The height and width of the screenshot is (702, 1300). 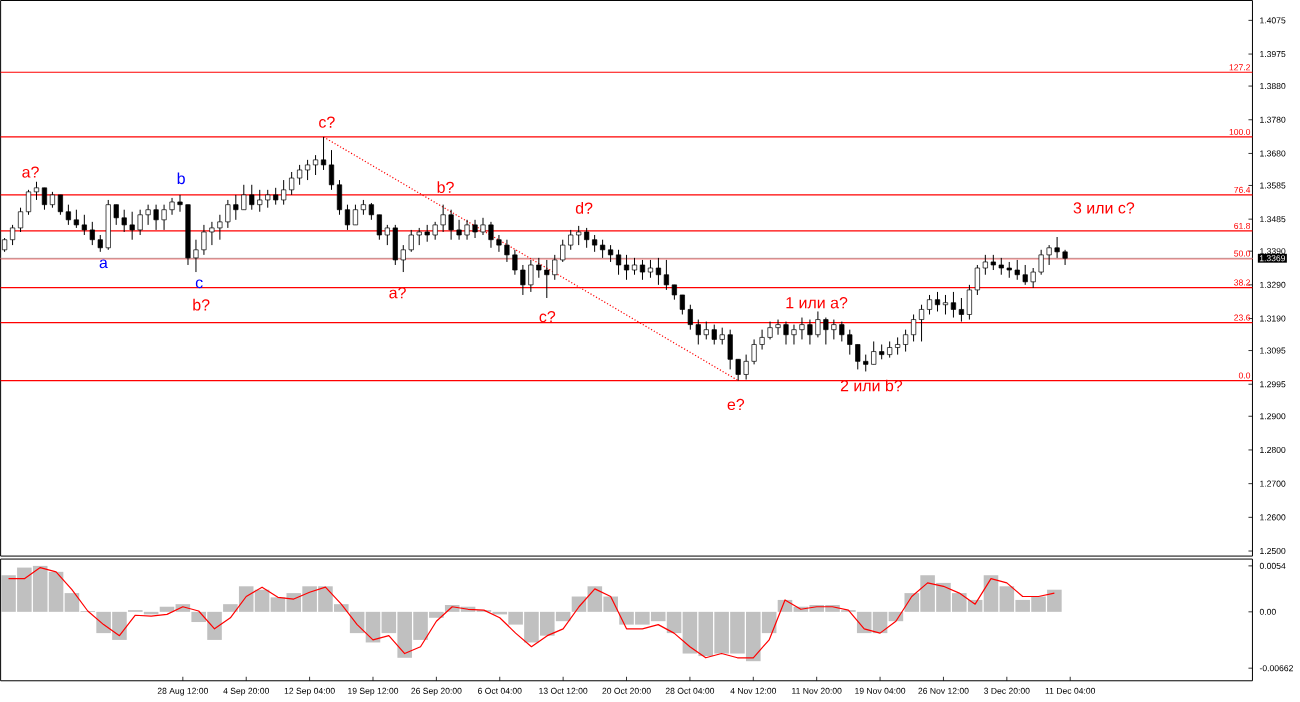 I want to click on annotation: 50.0, so click(x=1242, y=253).